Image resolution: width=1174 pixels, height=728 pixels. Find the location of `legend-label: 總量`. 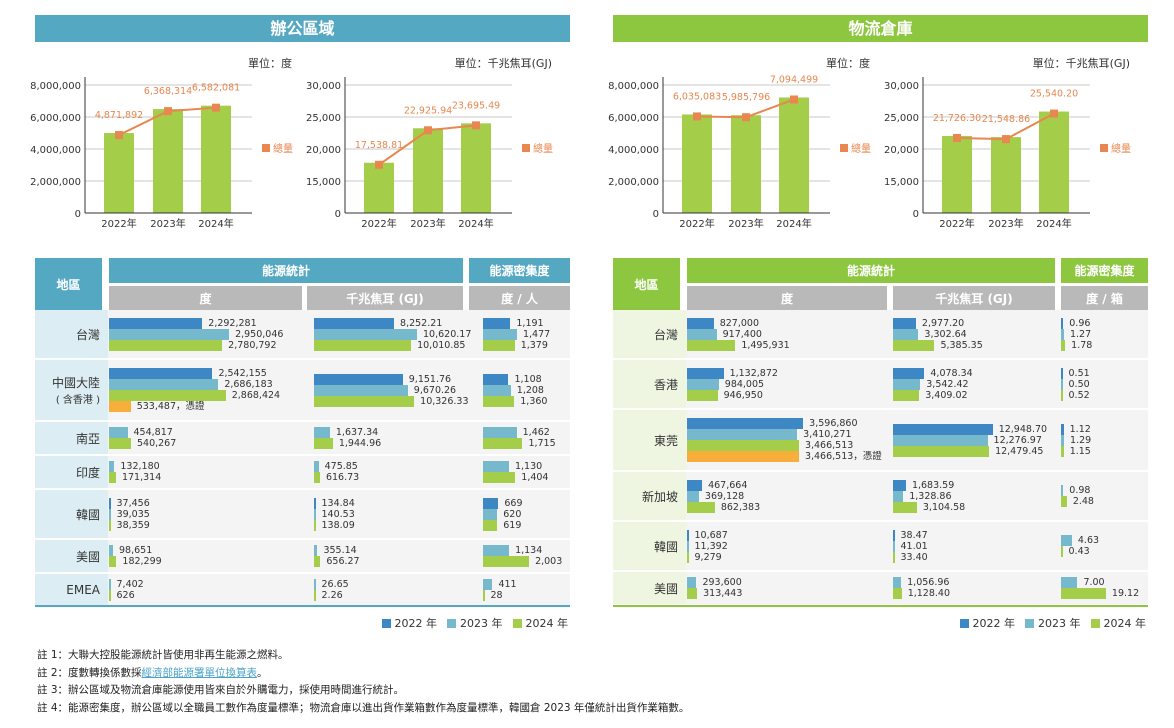

legend-label: 總量 is located at coordinates (861, 148).